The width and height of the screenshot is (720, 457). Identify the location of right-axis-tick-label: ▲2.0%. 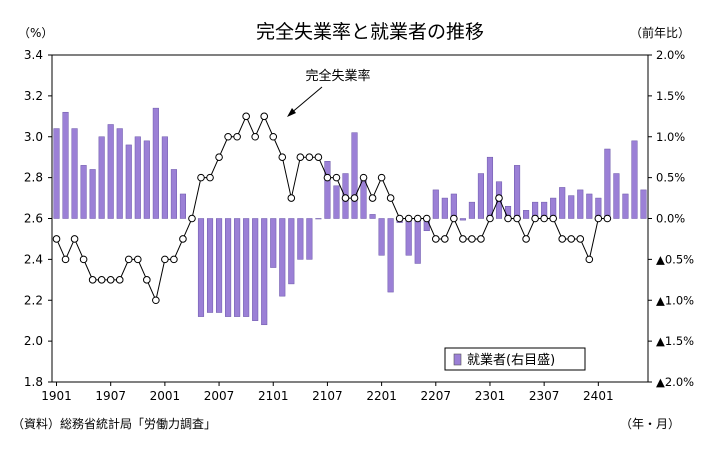
(675, 382).